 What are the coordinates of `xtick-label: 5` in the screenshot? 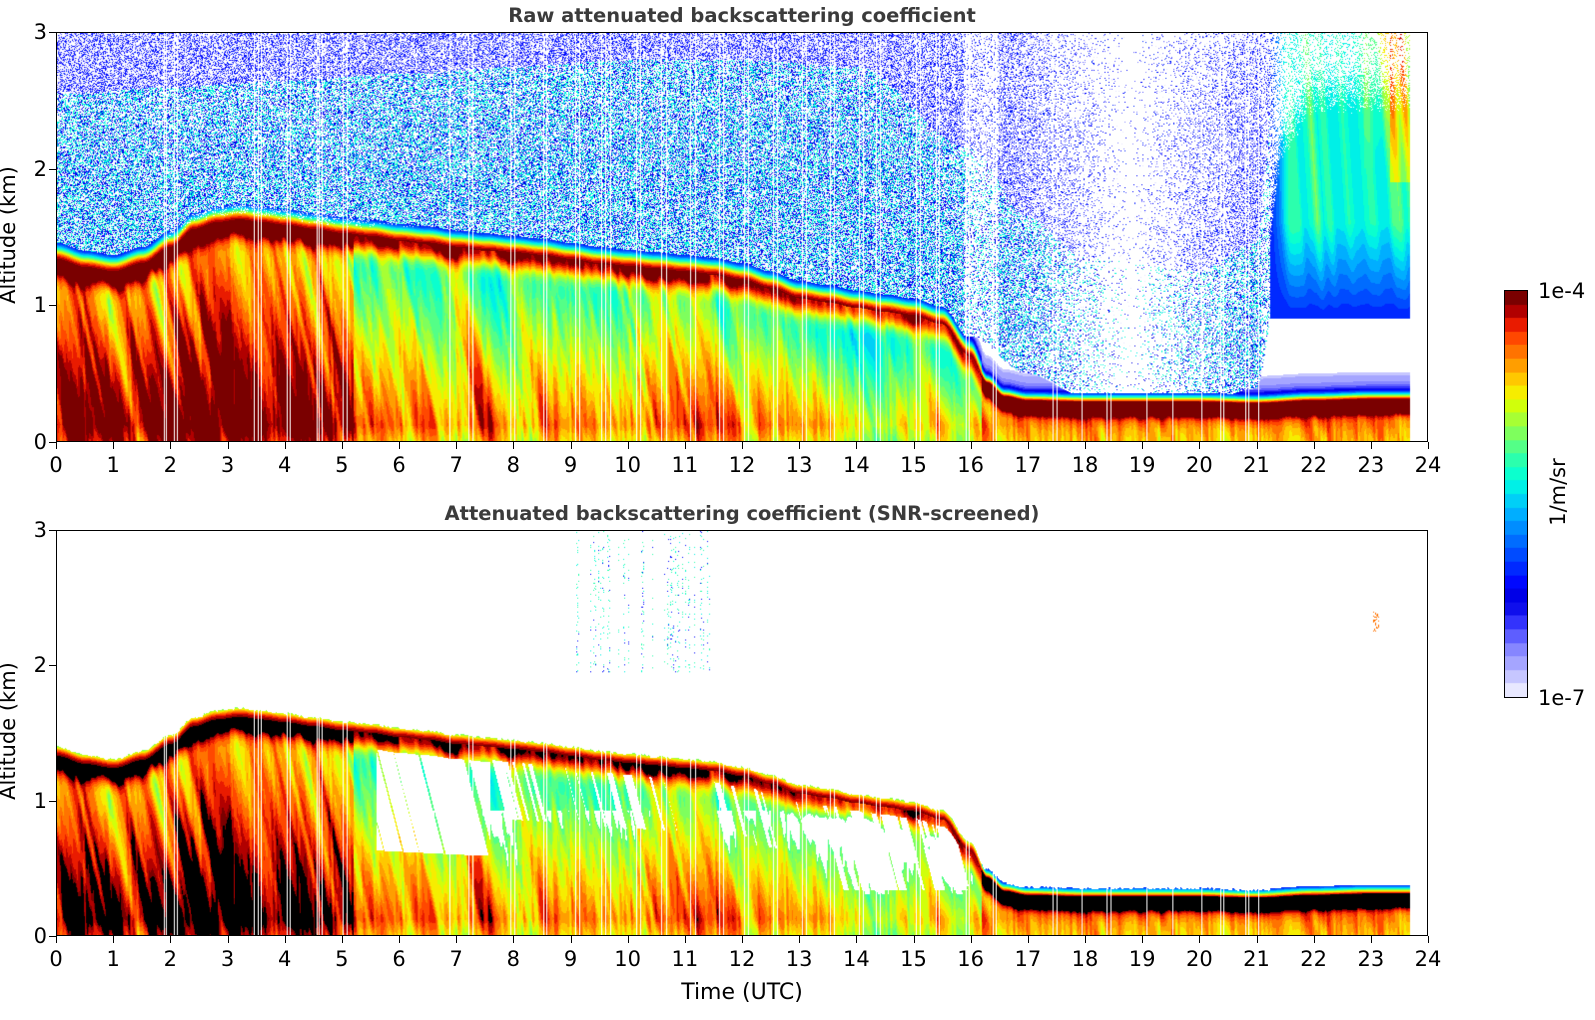 It's located at (342, 959).